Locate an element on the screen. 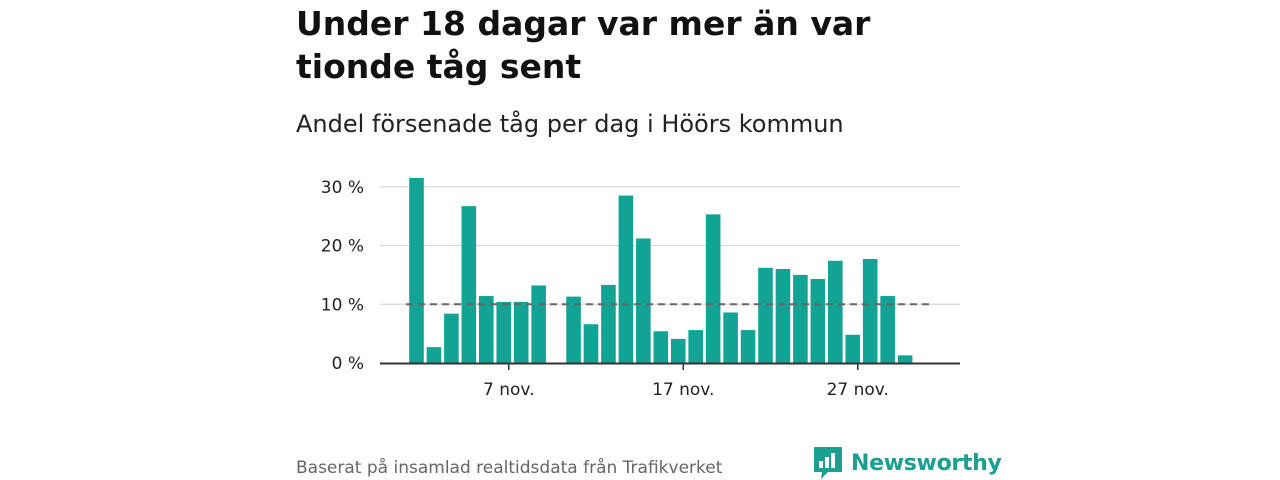 Image resolution: width=1280 pixels, height=480 pixels. x-tick-label: 17 nov. is located at coordinates (683, 390).